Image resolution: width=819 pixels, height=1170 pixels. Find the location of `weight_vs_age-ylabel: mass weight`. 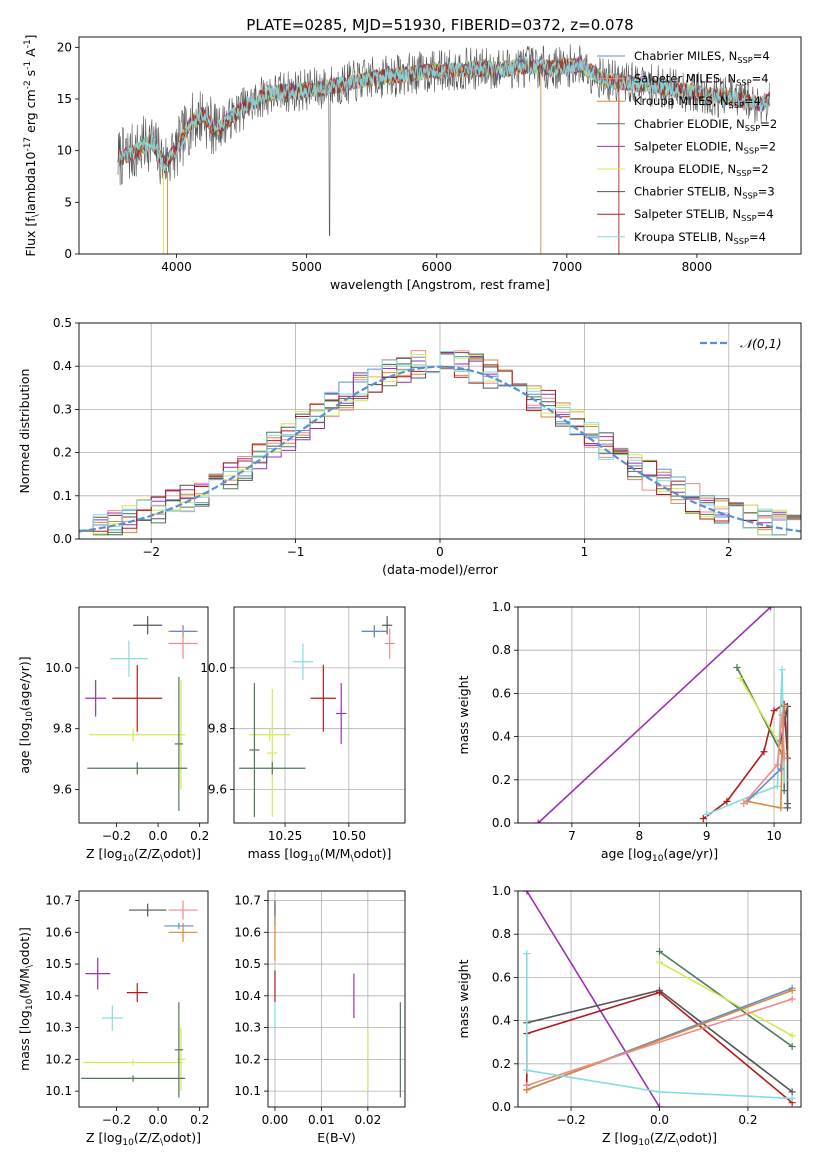

weight_vs_age-ylabel: mass weight is located at coordinates (463, 714).